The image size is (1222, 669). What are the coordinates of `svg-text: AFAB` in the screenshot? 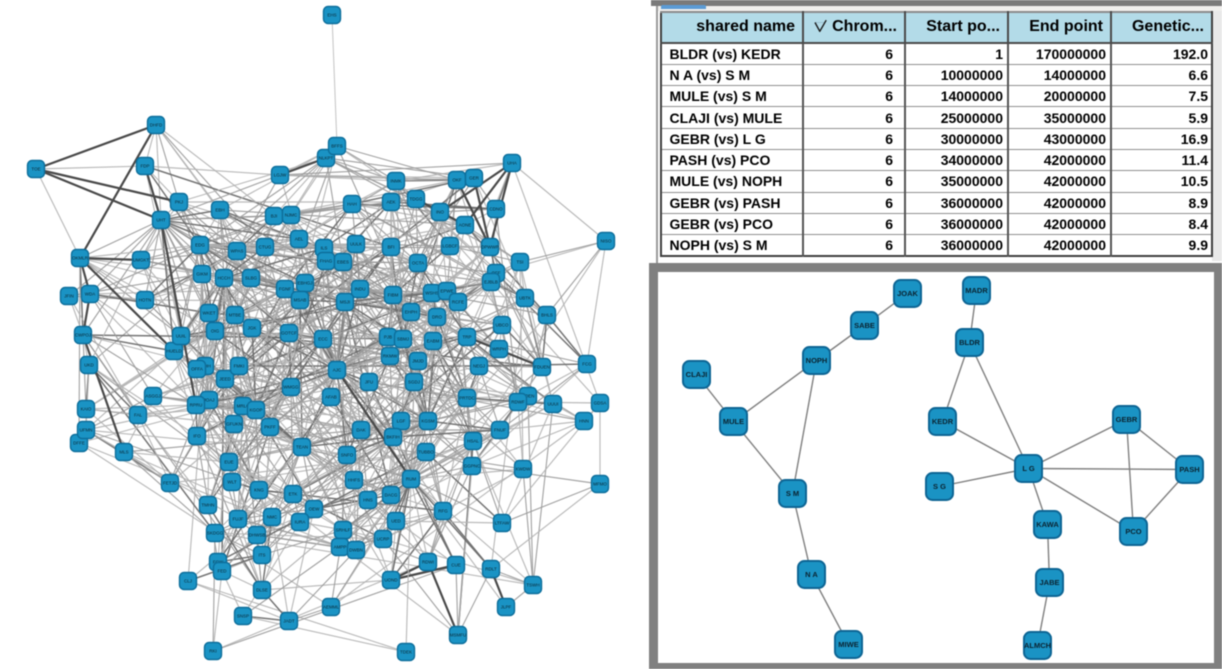 It's located at (331, 397).